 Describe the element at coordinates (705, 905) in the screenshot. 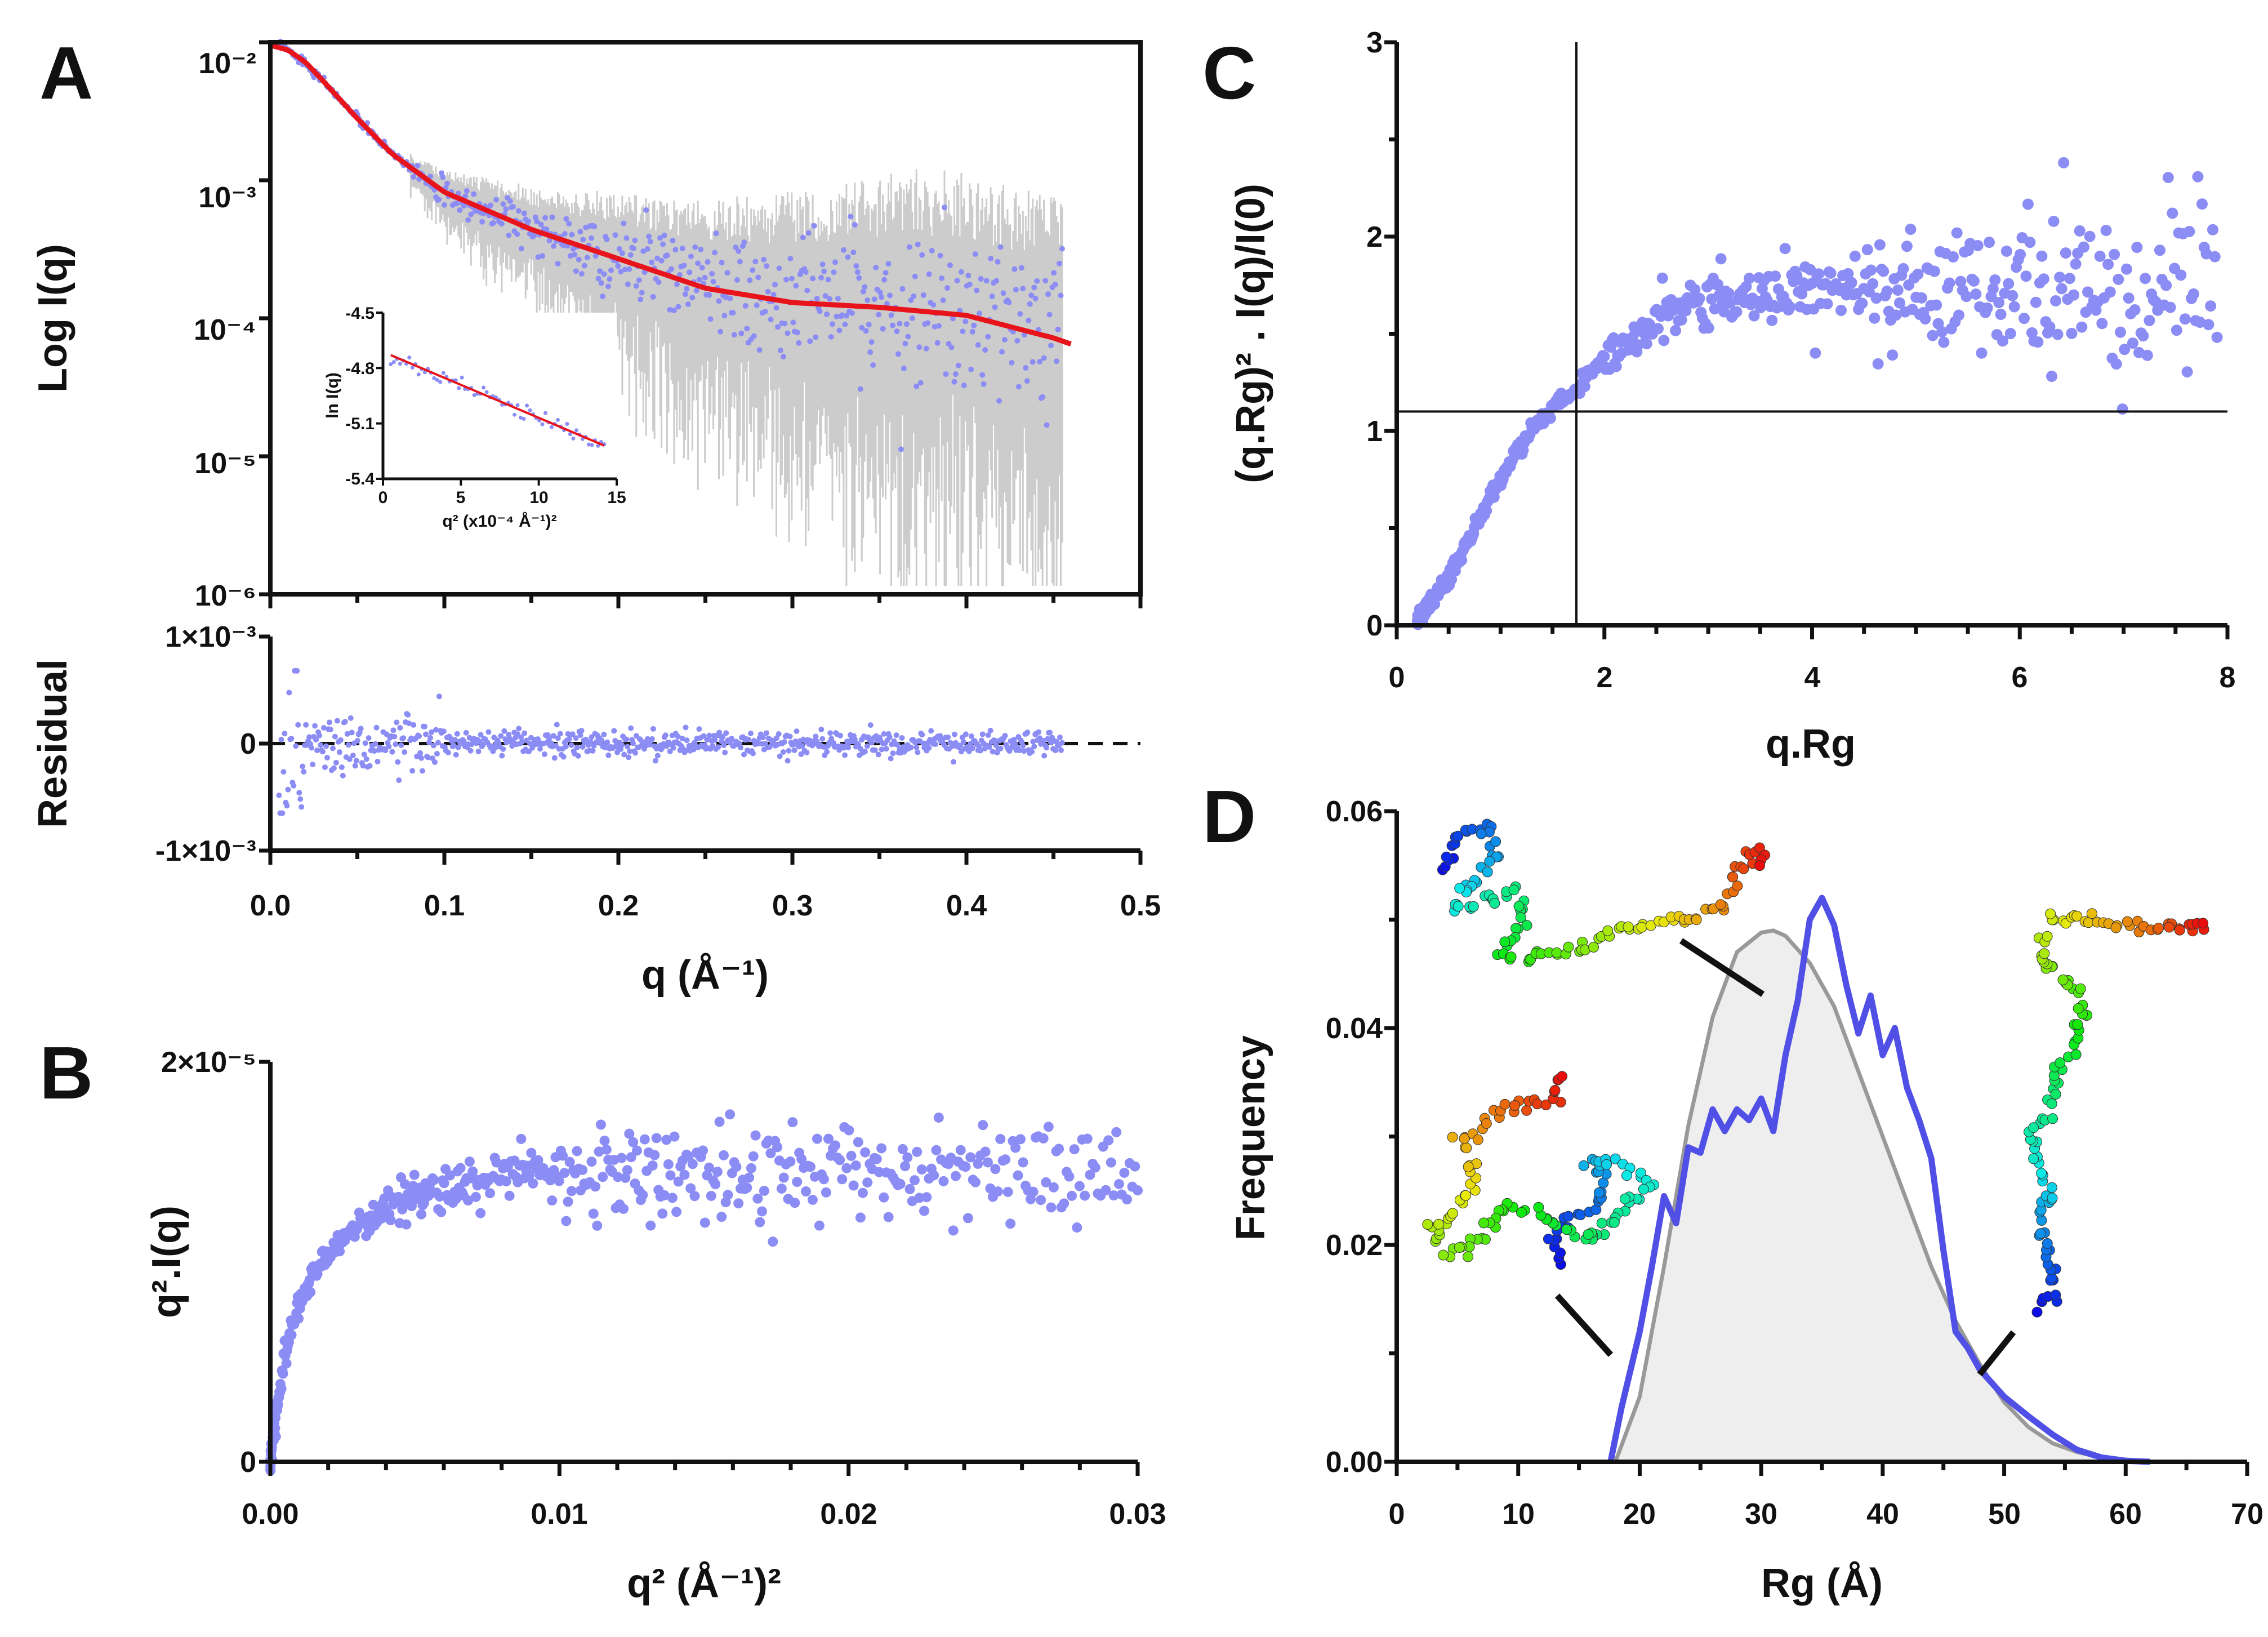

I see `residual-x-tick-labels: 0.0 0.1 0.2 0.3 0.4 0.5` at that location.